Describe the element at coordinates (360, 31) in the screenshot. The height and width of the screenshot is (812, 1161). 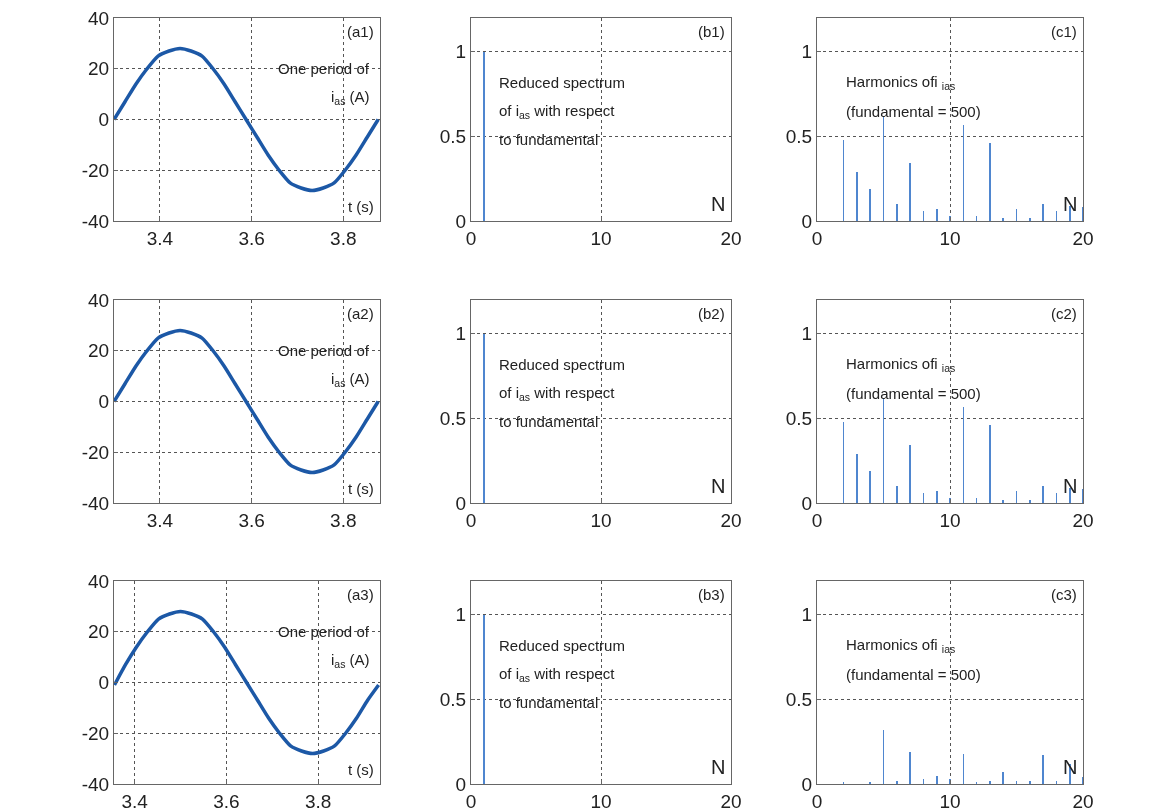
I see `annotation: (a1)` at that location.